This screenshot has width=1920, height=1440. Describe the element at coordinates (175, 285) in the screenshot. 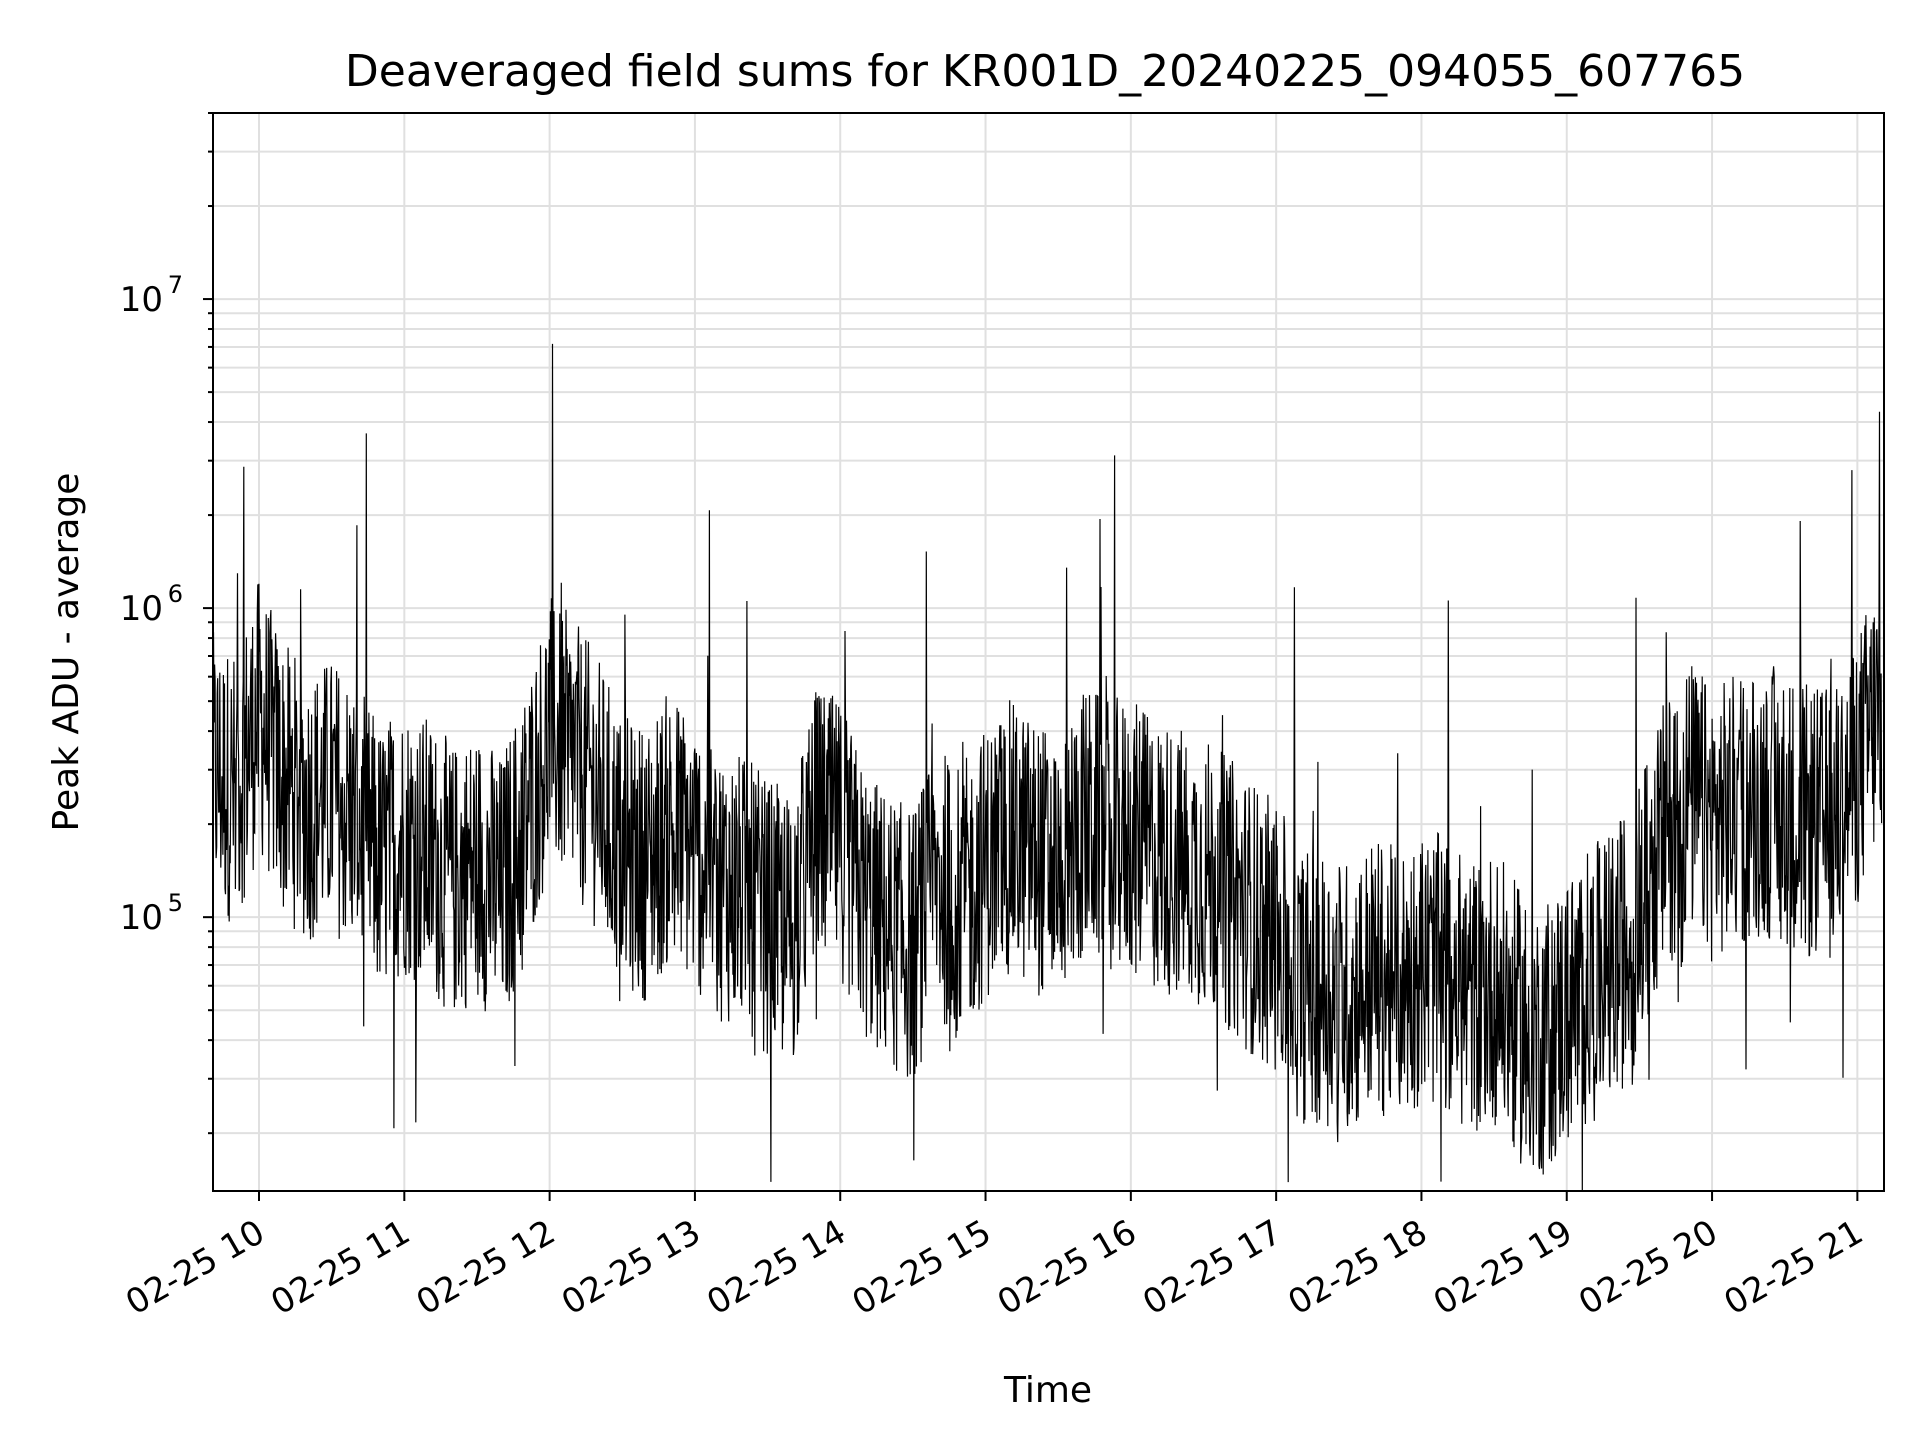

I see `y-tick-exponent: 7` at that location.